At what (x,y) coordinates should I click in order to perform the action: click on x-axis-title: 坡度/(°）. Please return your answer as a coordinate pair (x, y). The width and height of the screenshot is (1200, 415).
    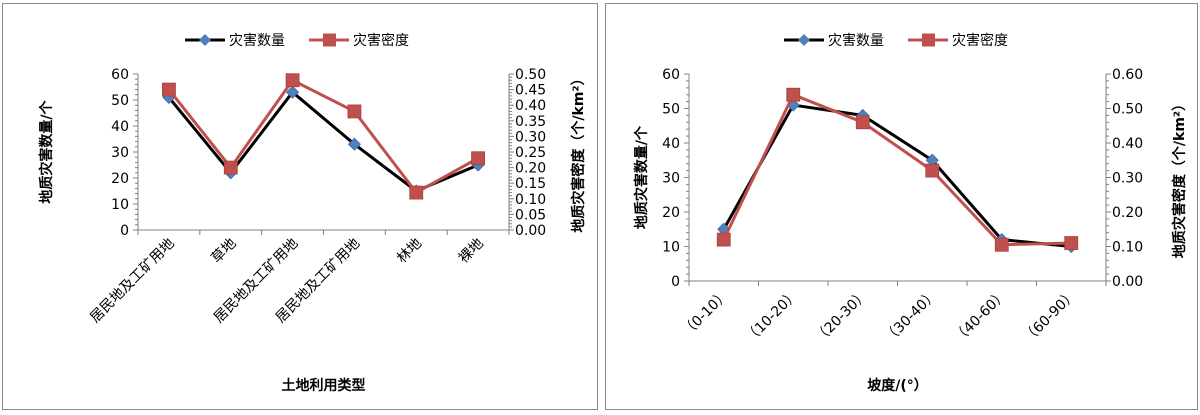
    Looking at the image, I should click on (897, 385).